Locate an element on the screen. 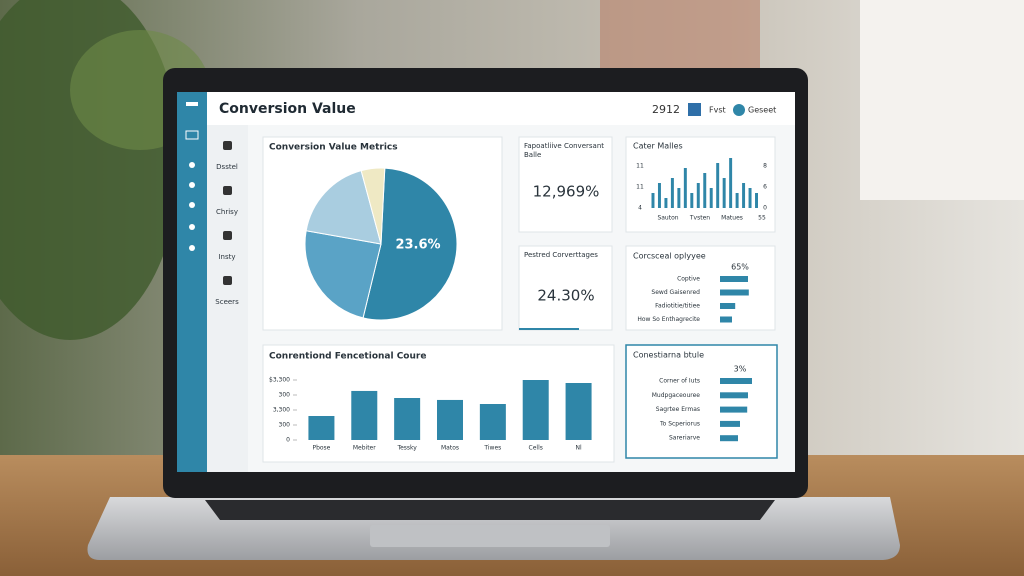 The image size is (1024, 576). kpi-value: 12,969% is located at coordinates (566, 192).